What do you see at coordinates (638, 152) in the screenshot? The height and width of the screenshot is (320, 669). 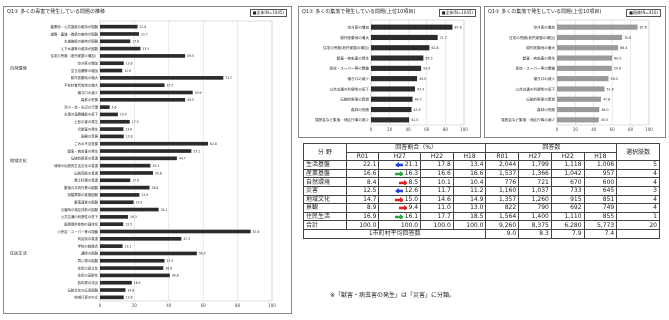 I see `header-items: 選択肢数` at bounding box center [638, 152].